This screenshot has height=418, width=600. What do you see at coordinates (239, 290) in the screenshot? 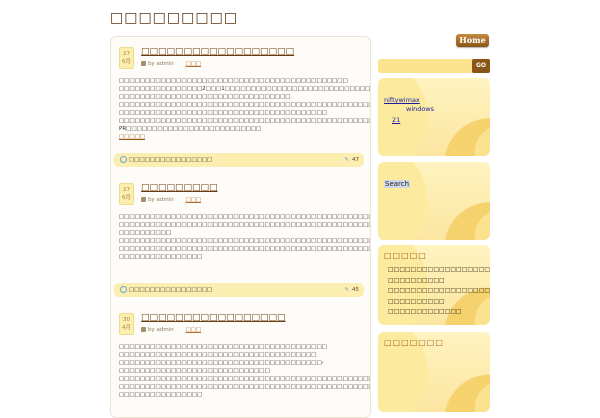
I see `post-footer: □□□□□□□□□□□□□□□□ 45` at bounding box center [239, 290].